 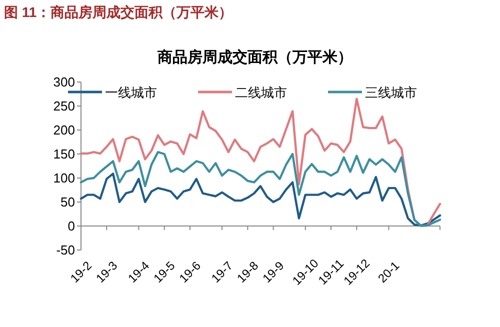 What do you see at coordinates (64, 82) in the screenshot?
I see `ytick: 300` at bounding box center [64, 82].